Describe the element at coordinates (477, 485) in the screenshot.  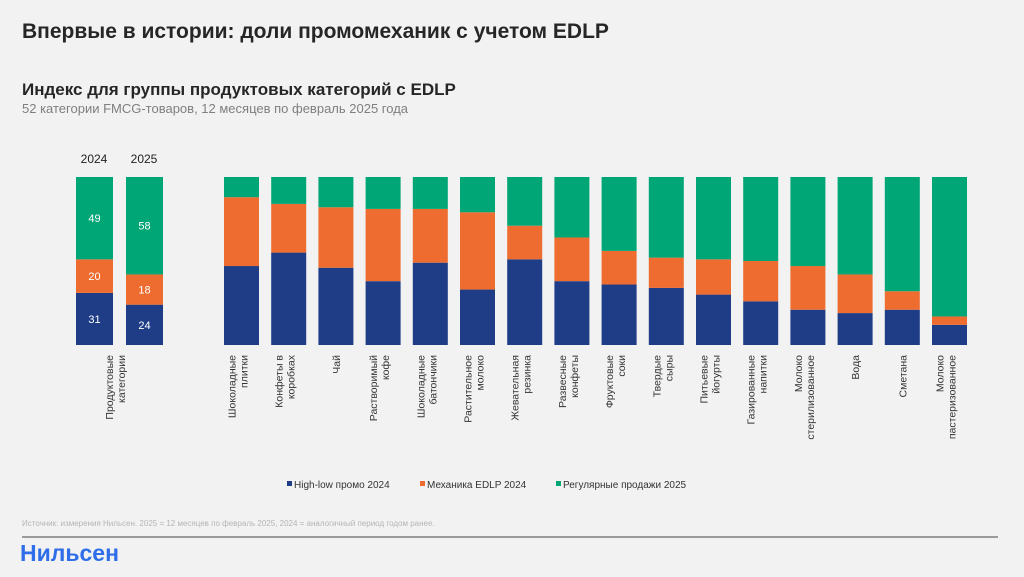
I see `legend-label: Механика EDLP 2024` at that location.